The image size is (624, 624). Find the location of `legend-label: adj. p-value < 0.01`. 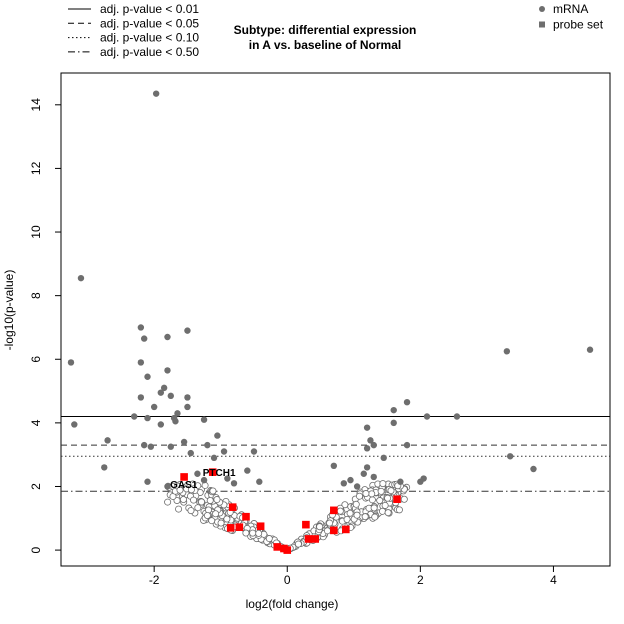

legend-label: adj. p-value < 0.01 is located at coordinates (149, 9).